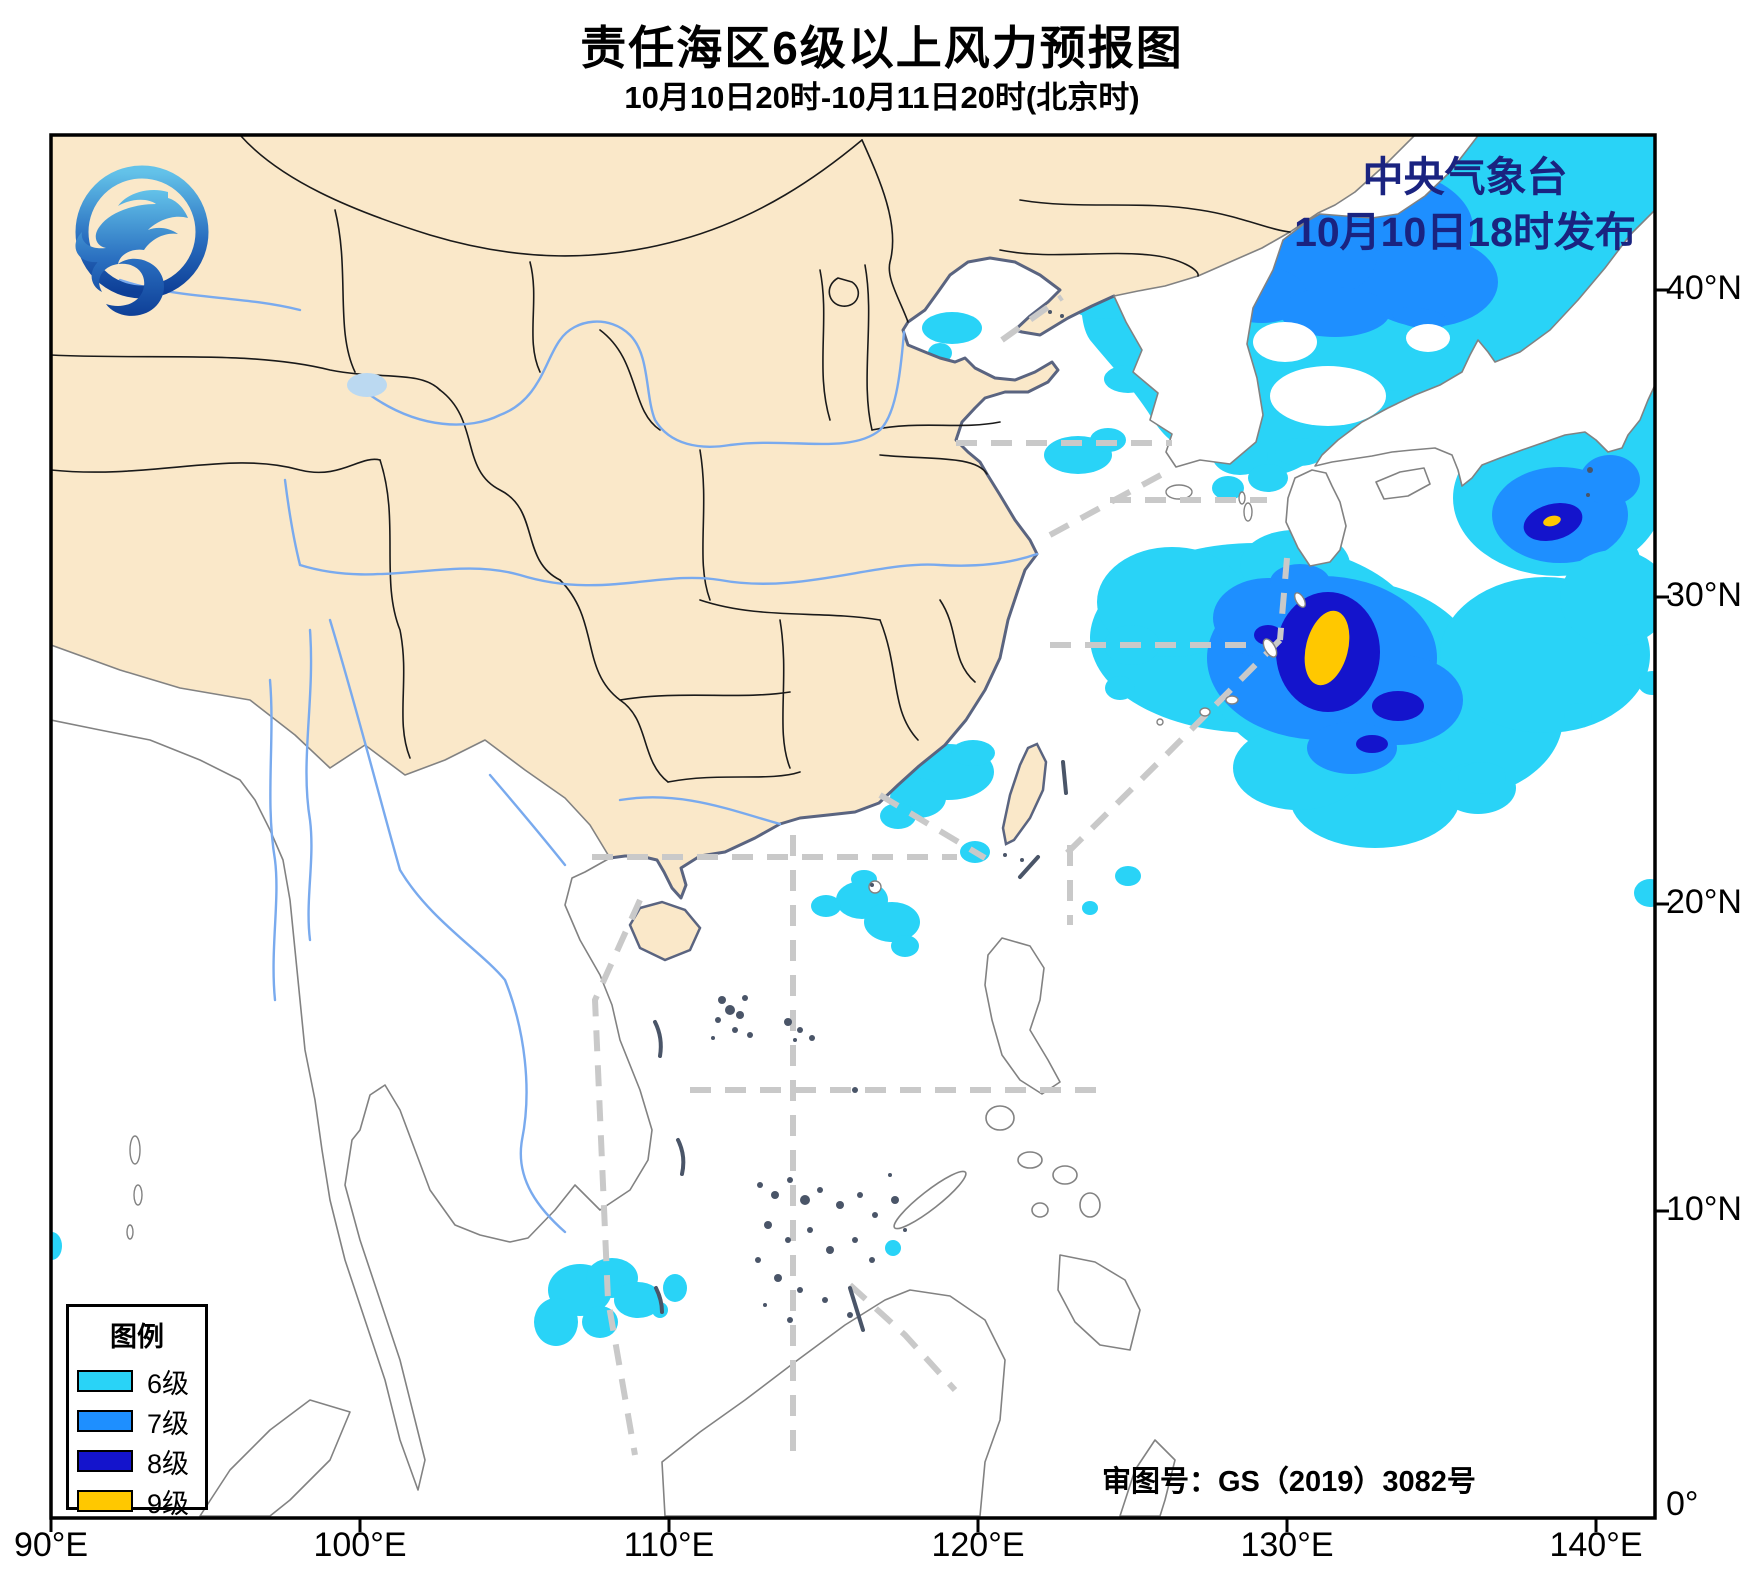 The height and width of the screenshot is (1589, 1764). Describe the element at coordinates (1295, 301) in the screenshot. I see `korea-russia-land` at that location.